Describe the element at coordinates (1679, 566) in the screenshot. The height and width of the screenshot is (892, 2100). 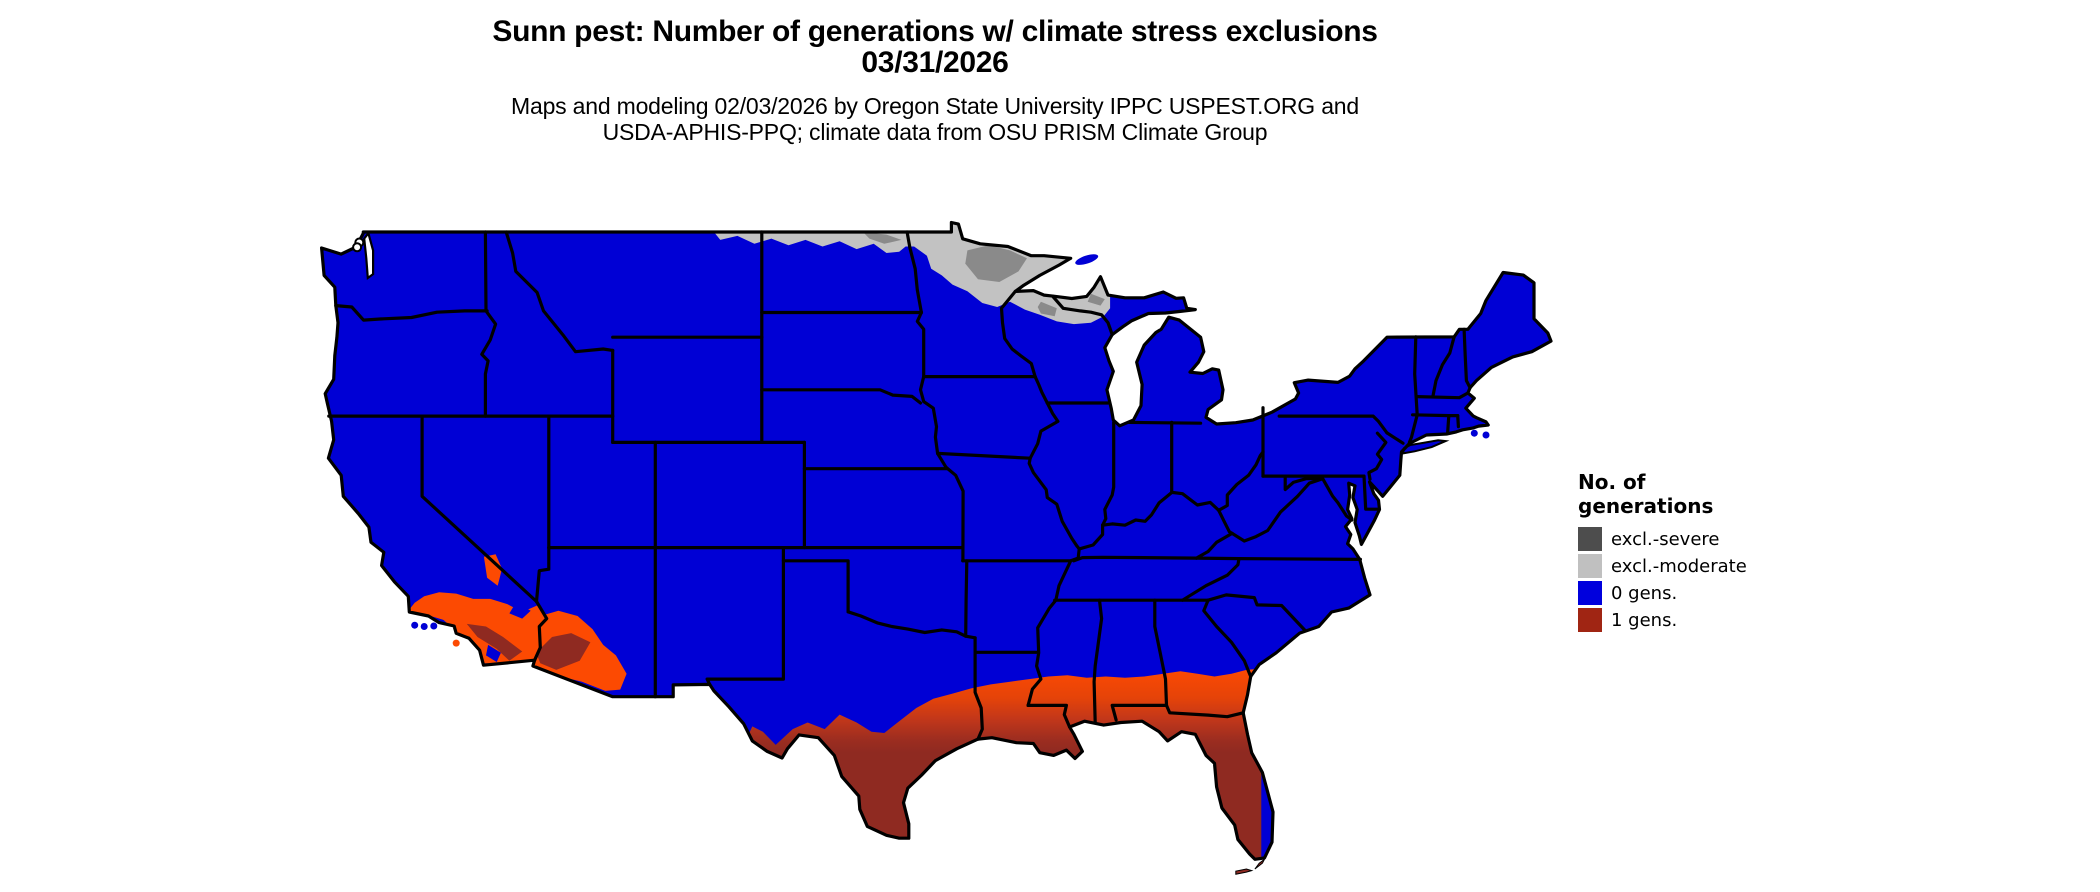
I see `legend-item-label: excl.-moderate` at that location.